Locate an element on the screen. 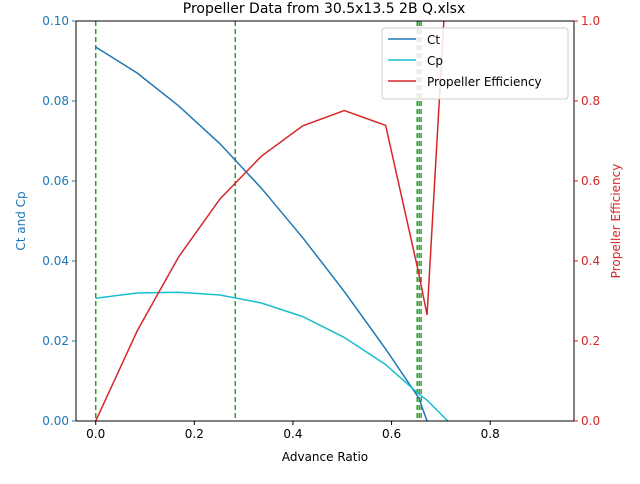 The width and height of the screenshot is (640, 484). legend: Ct Cp Propeller Efficiency is located at coordinates (475, 63).